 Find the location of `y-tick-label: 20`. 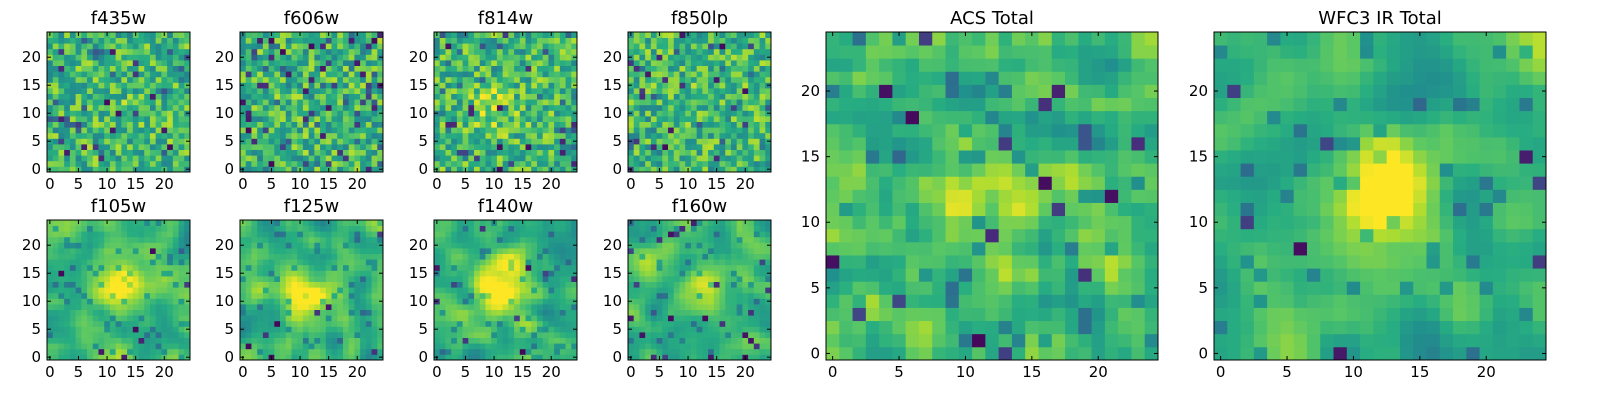

y-tick-label: 20 is located at coordinates (418, 245).